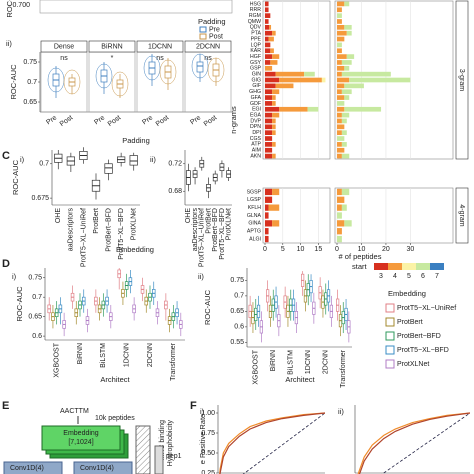  I want to click on y-tick-label: HSG, so click(255, 4).